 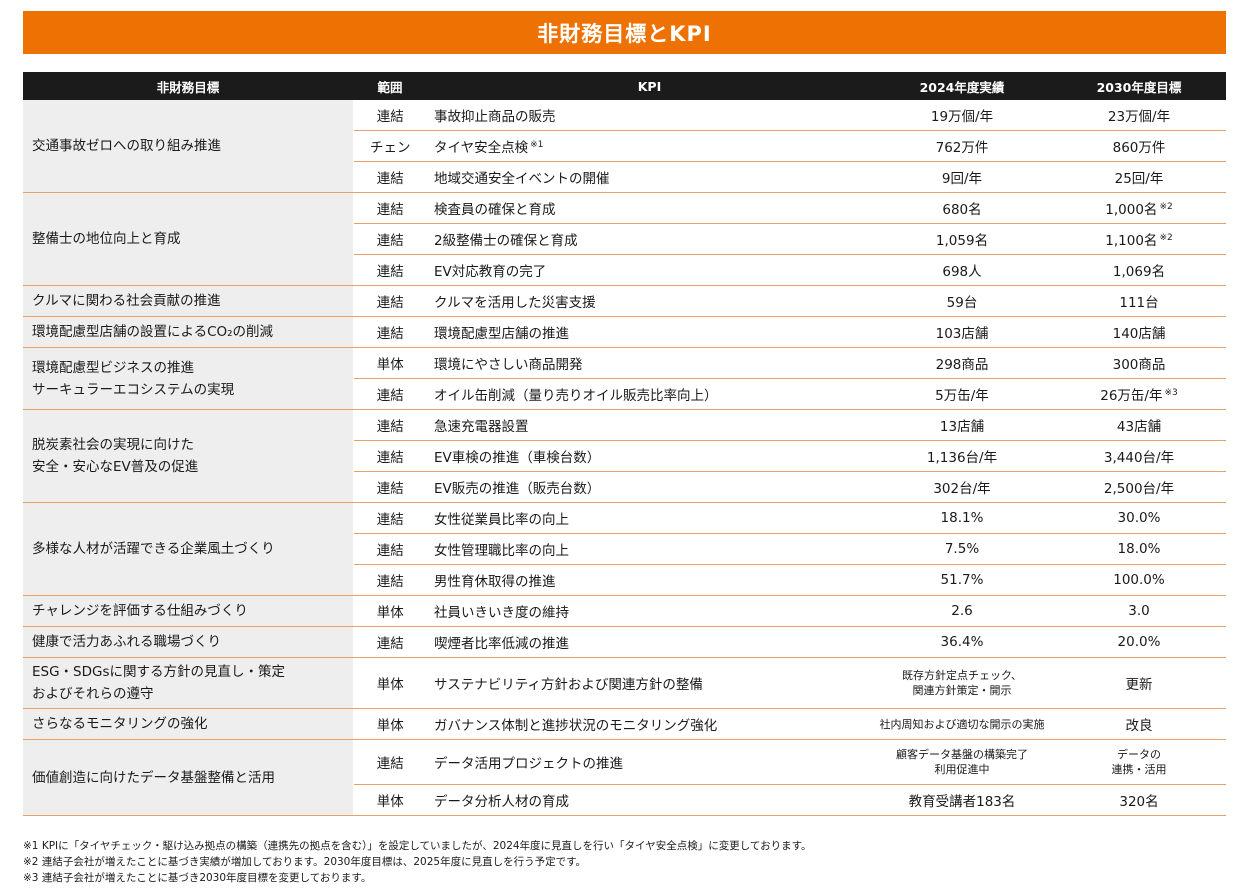 What do you see at coordinates (962, 363) in the screenshot?
I see `actual-cell: 298商品` at bounding box center [962, 363].